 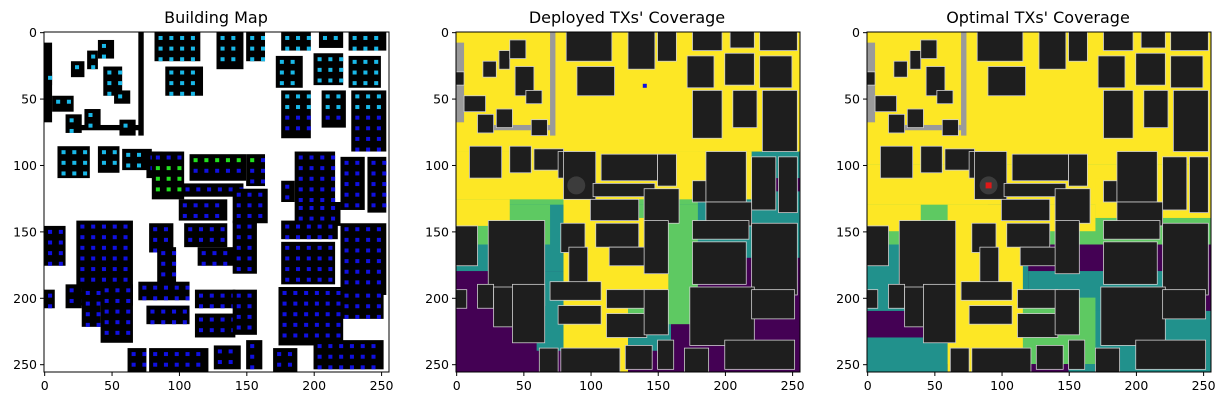 What do you see at coordinates (382, 385) in the screenshot?
I see `x-tick-label: 250` at bounding box center [382, 385].